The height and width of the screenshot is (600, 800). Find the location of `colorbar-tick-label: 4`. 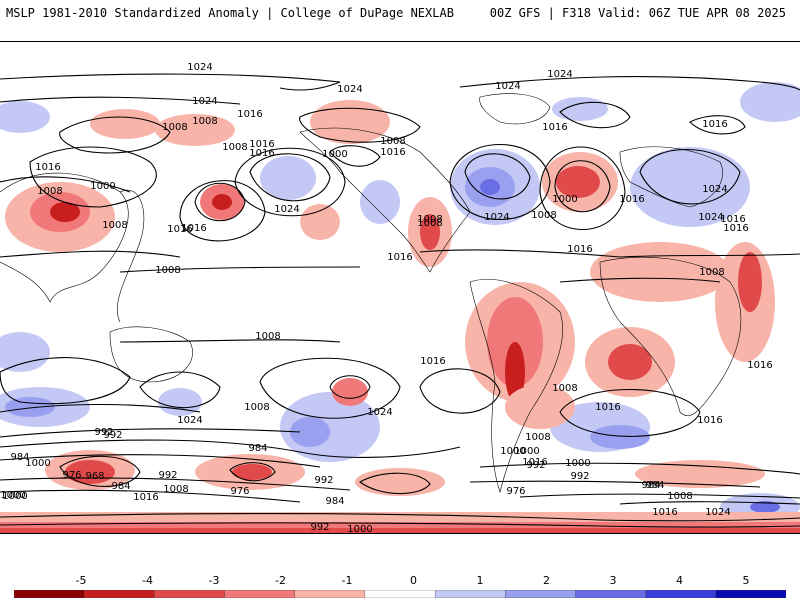

colorbar-tick-label: 4 is located at coordinates (679, 580).